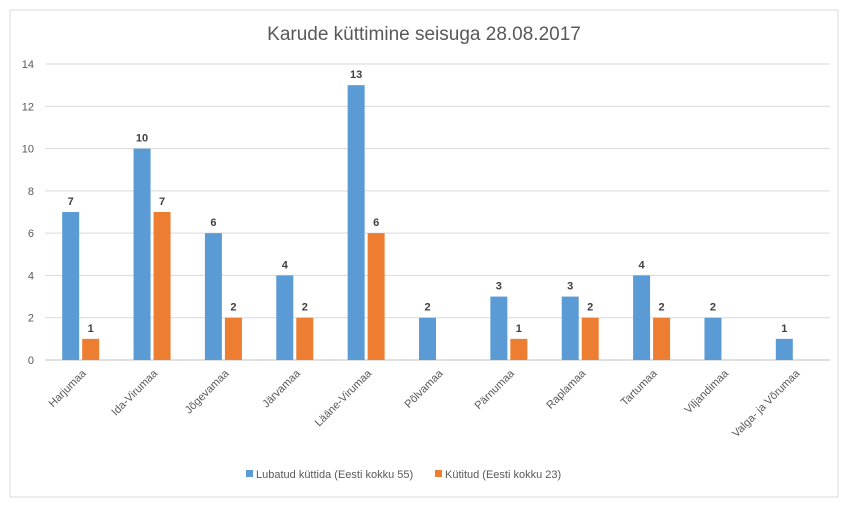 This screenshot has width=847, height=512. What do you see at coordinates (31, 234) in the screenshot?
I see `y-tick-label: 6` at bounding box center [31, 234].